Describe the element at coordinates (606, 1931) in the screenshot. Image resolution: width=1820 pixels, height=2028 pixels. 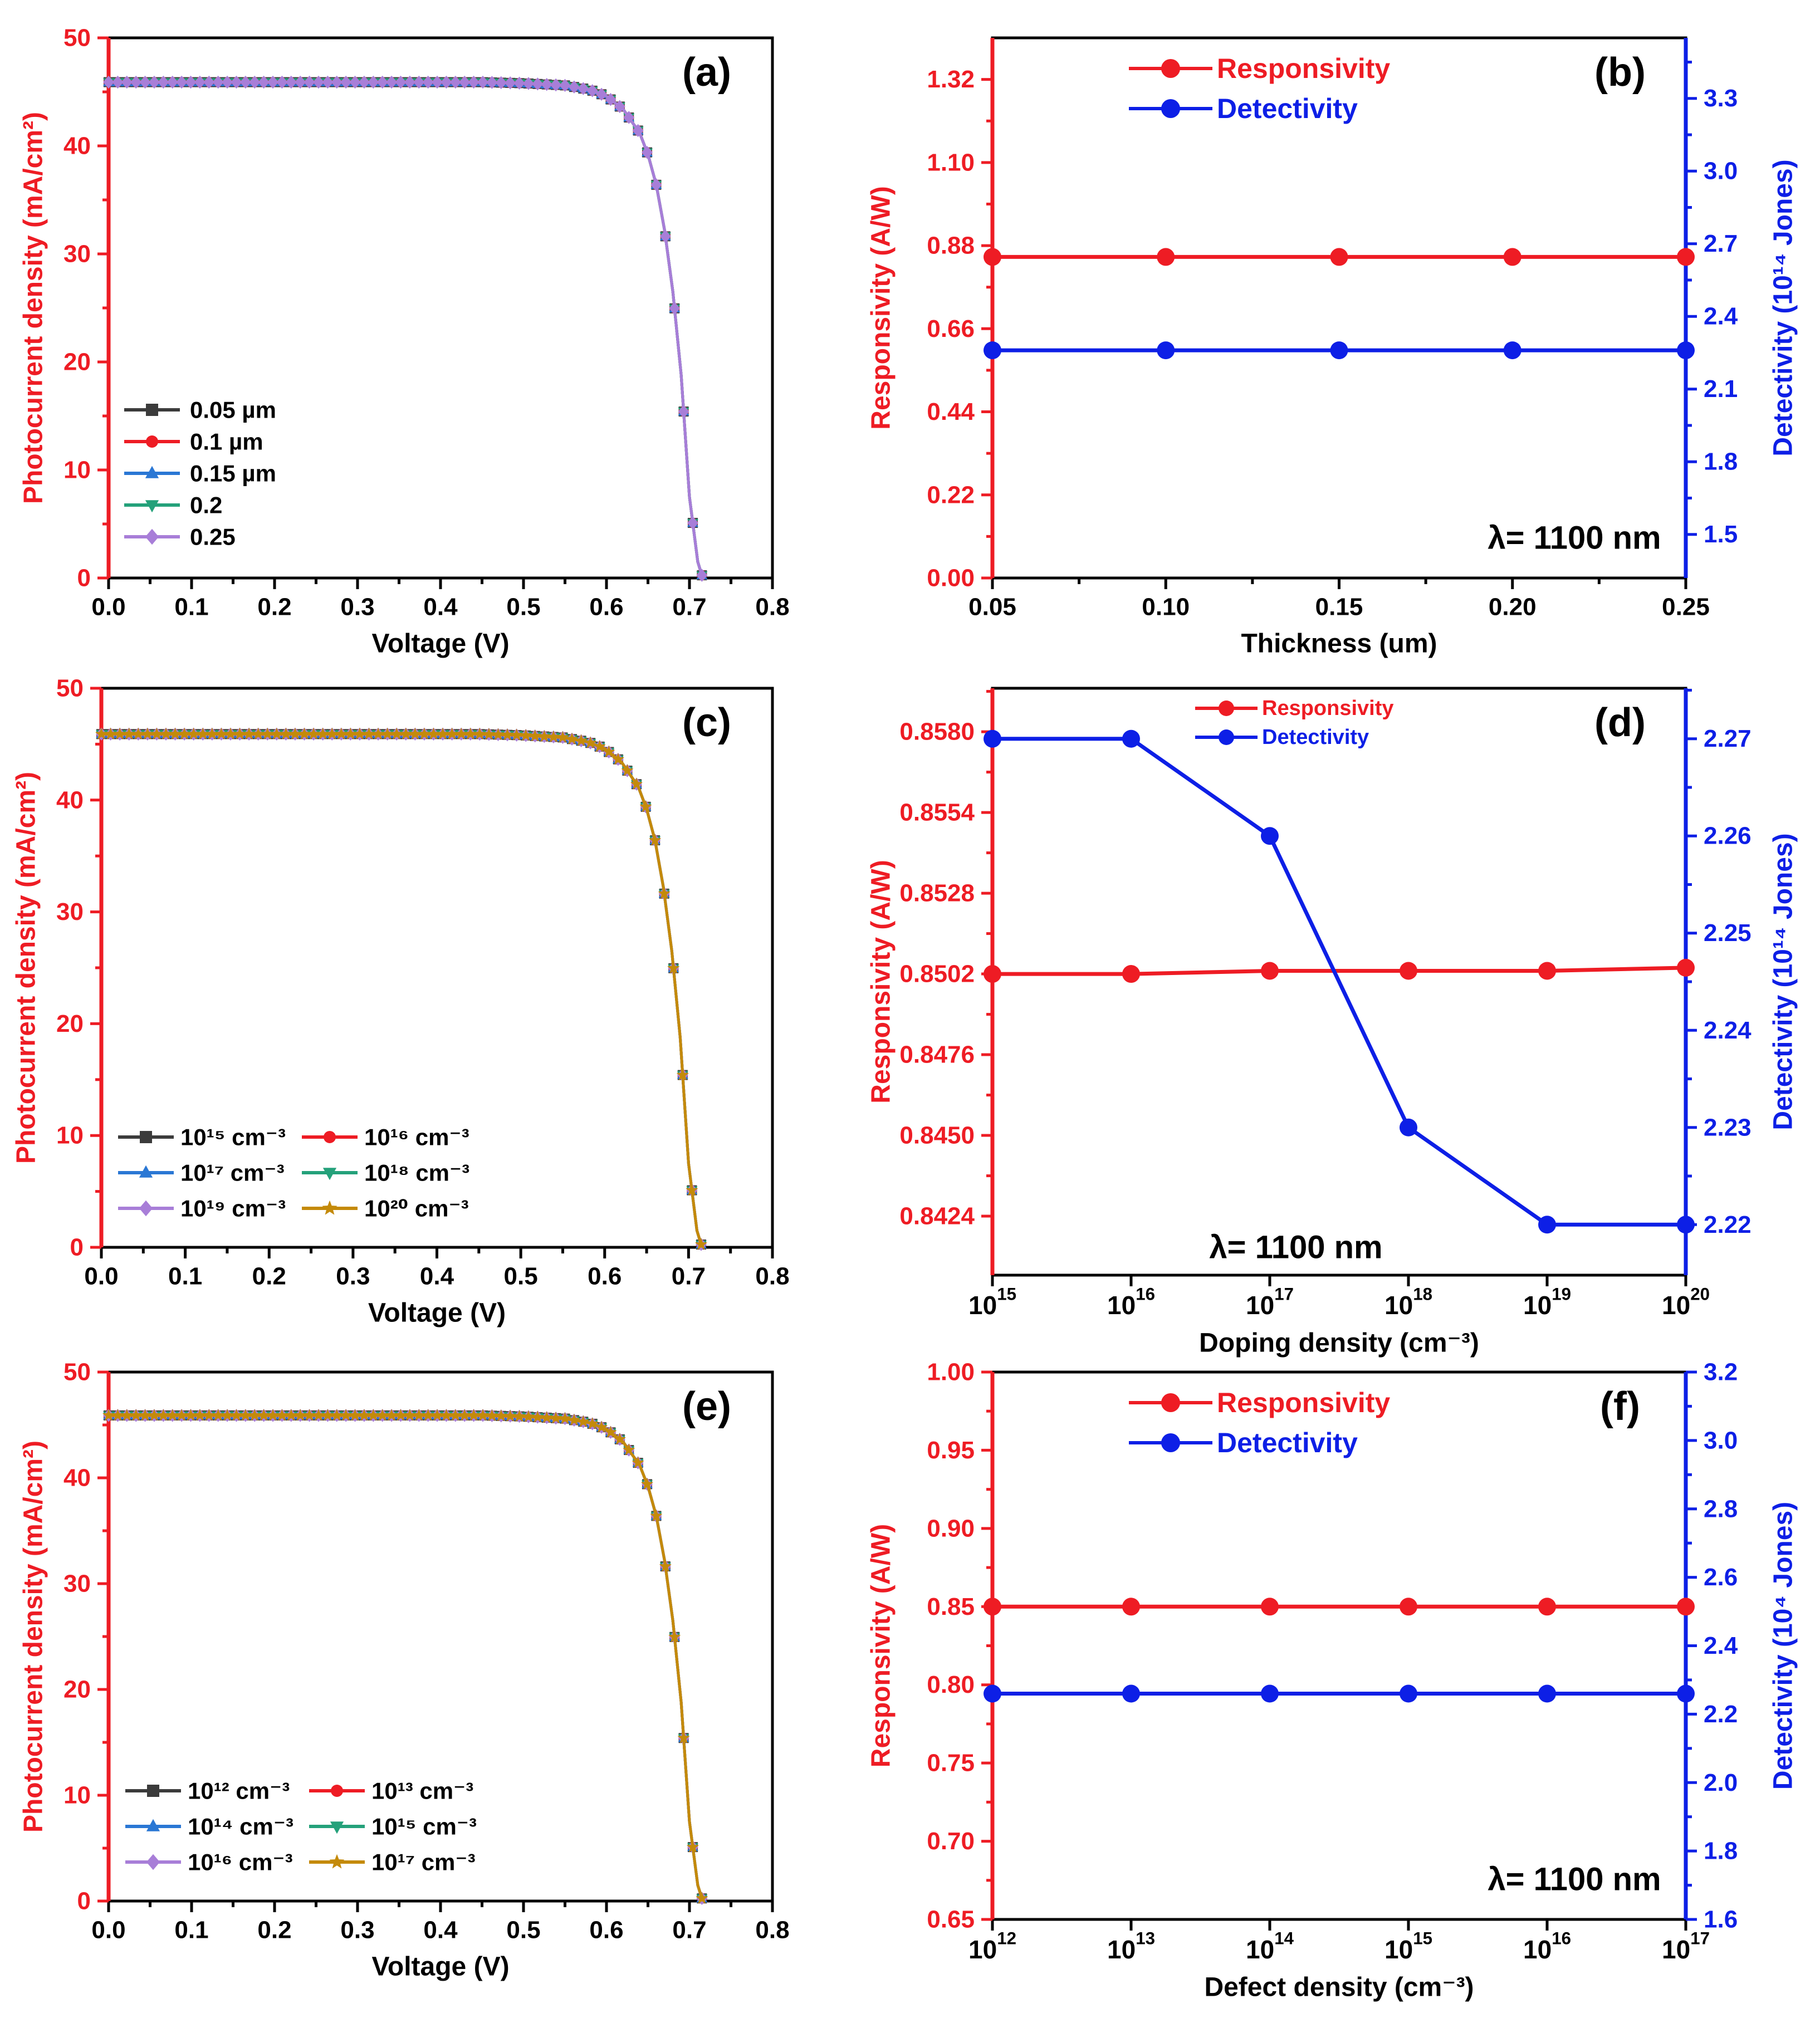
I see `x-tick-label: 0.6` at that location.